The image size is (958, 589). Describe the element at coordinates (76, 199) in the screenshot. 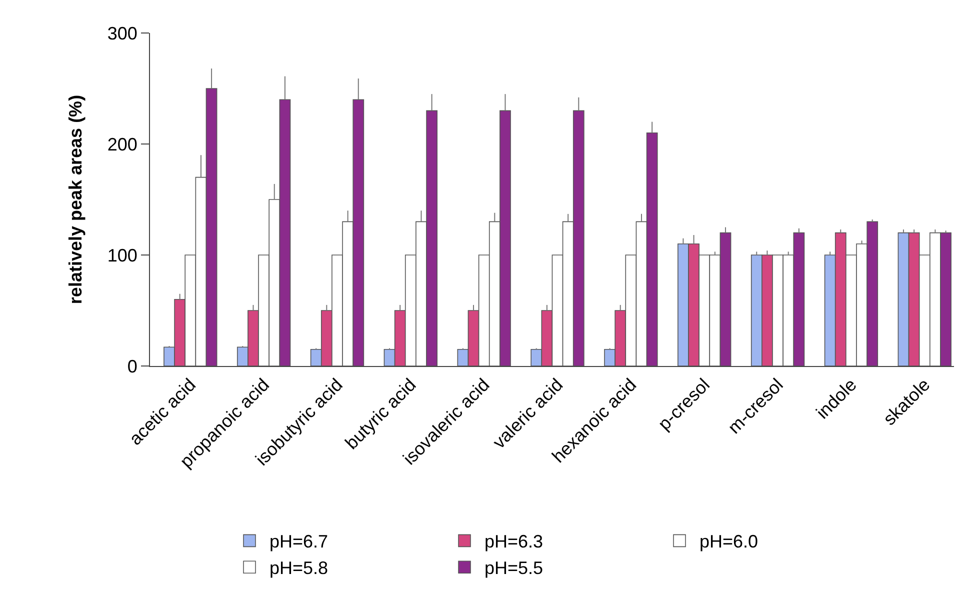

I see `y-axis-title: relatively peak areas (%)` at that location.